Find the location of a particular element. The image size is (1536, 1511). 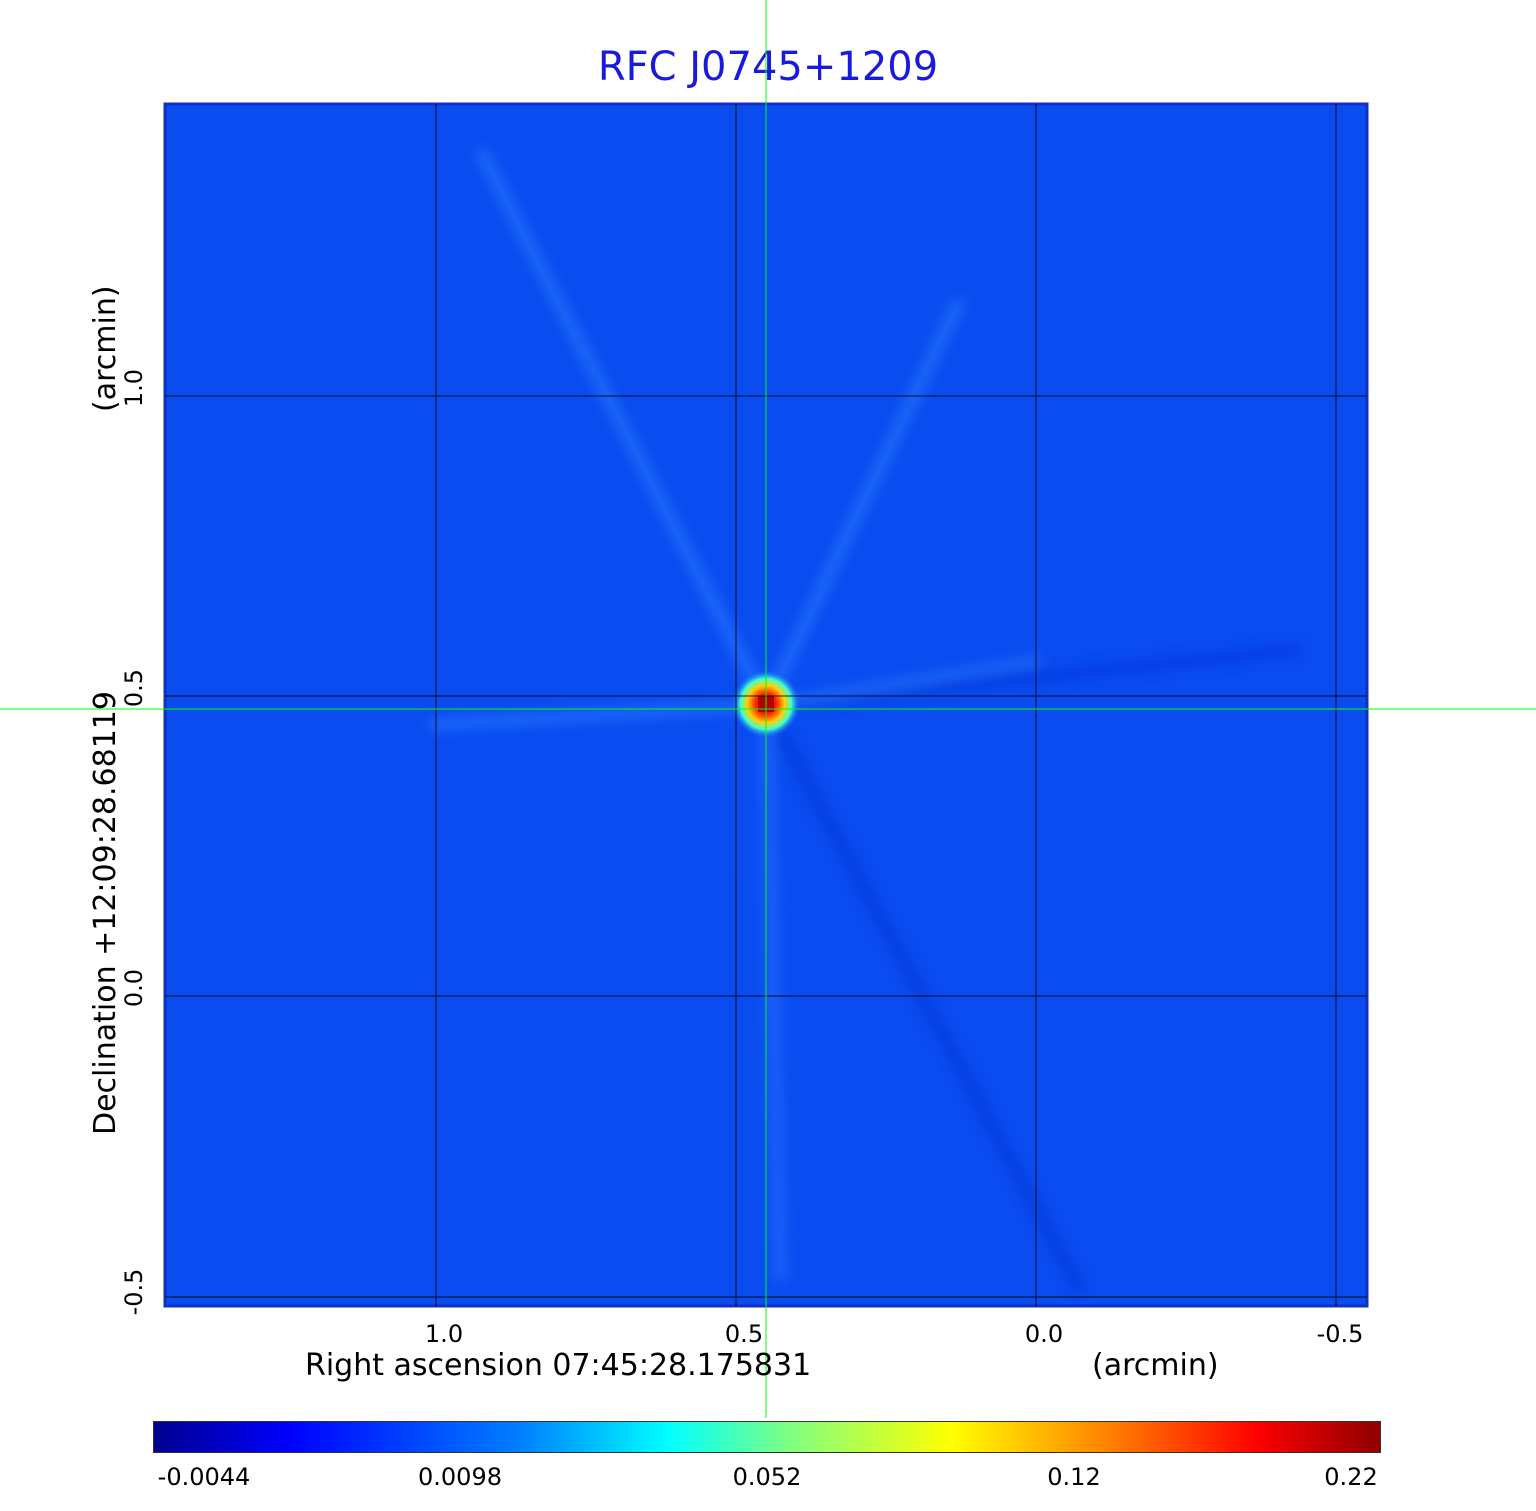

map-title: RFC J0745+1209 is located at coordinates (768, 67).